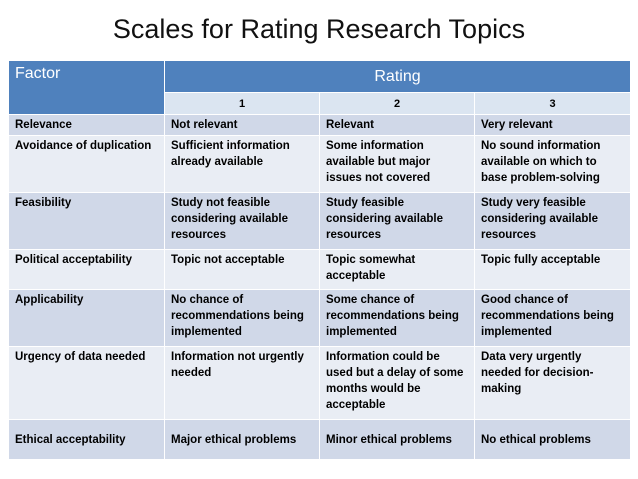 Image resolution: width=638 pixels, height=479 pixels. What do you see at coordinates (86, 269) in the screenshot?
I see `factor-cell: Political acceptability` at bounding box center [86, 269].